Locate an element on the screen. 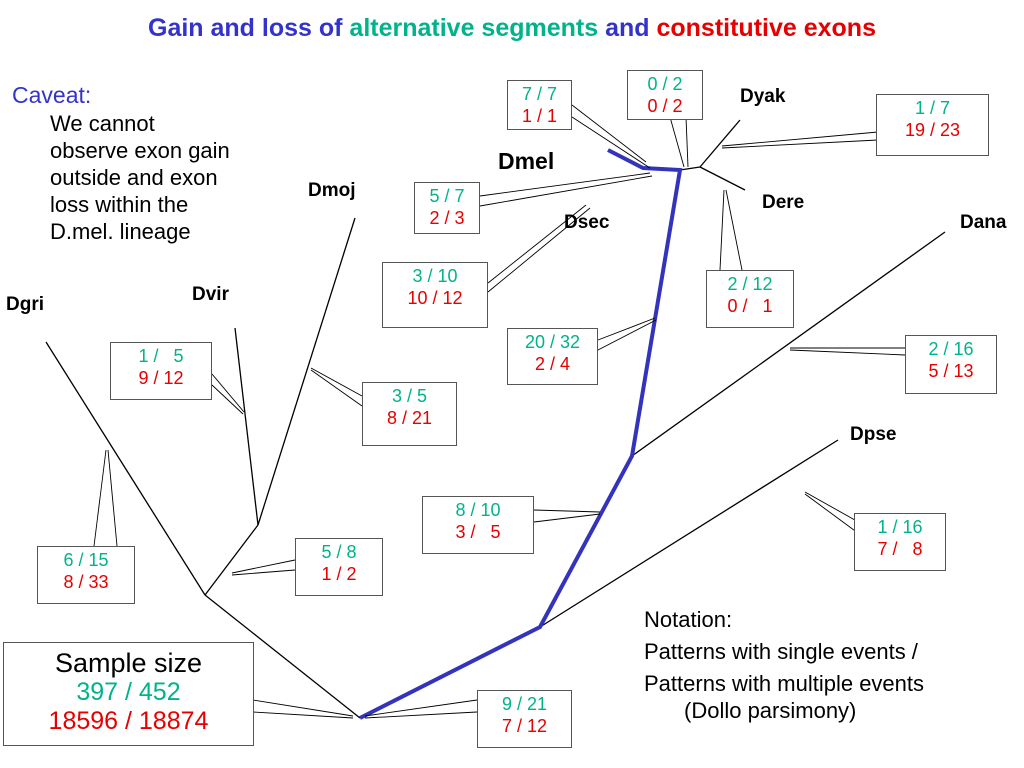 Image resolution: width=1024 pixels, height=768 pixels. multi-events: 7 / 12 is located at coordinates (524, 726).